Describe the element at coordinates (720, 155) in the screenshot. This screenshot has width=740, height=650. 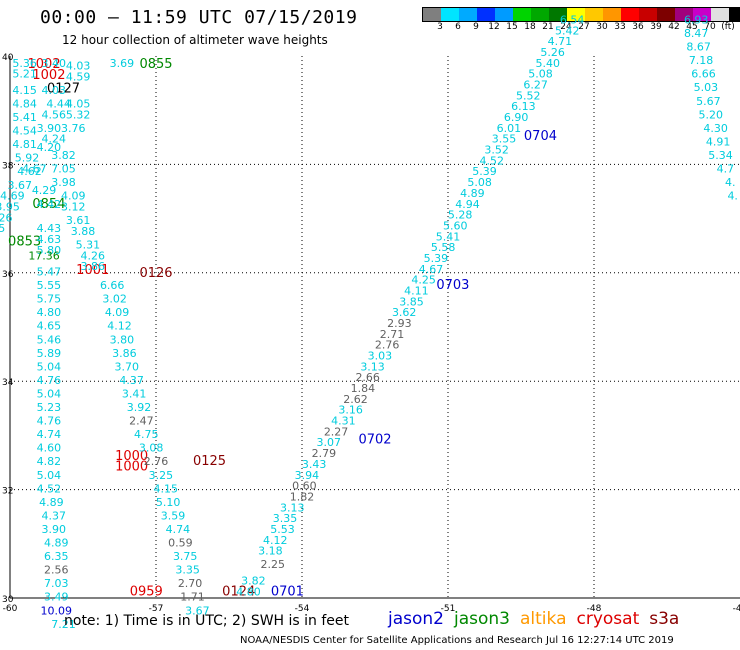
I see `wave-height-value: 5.34` at that location.